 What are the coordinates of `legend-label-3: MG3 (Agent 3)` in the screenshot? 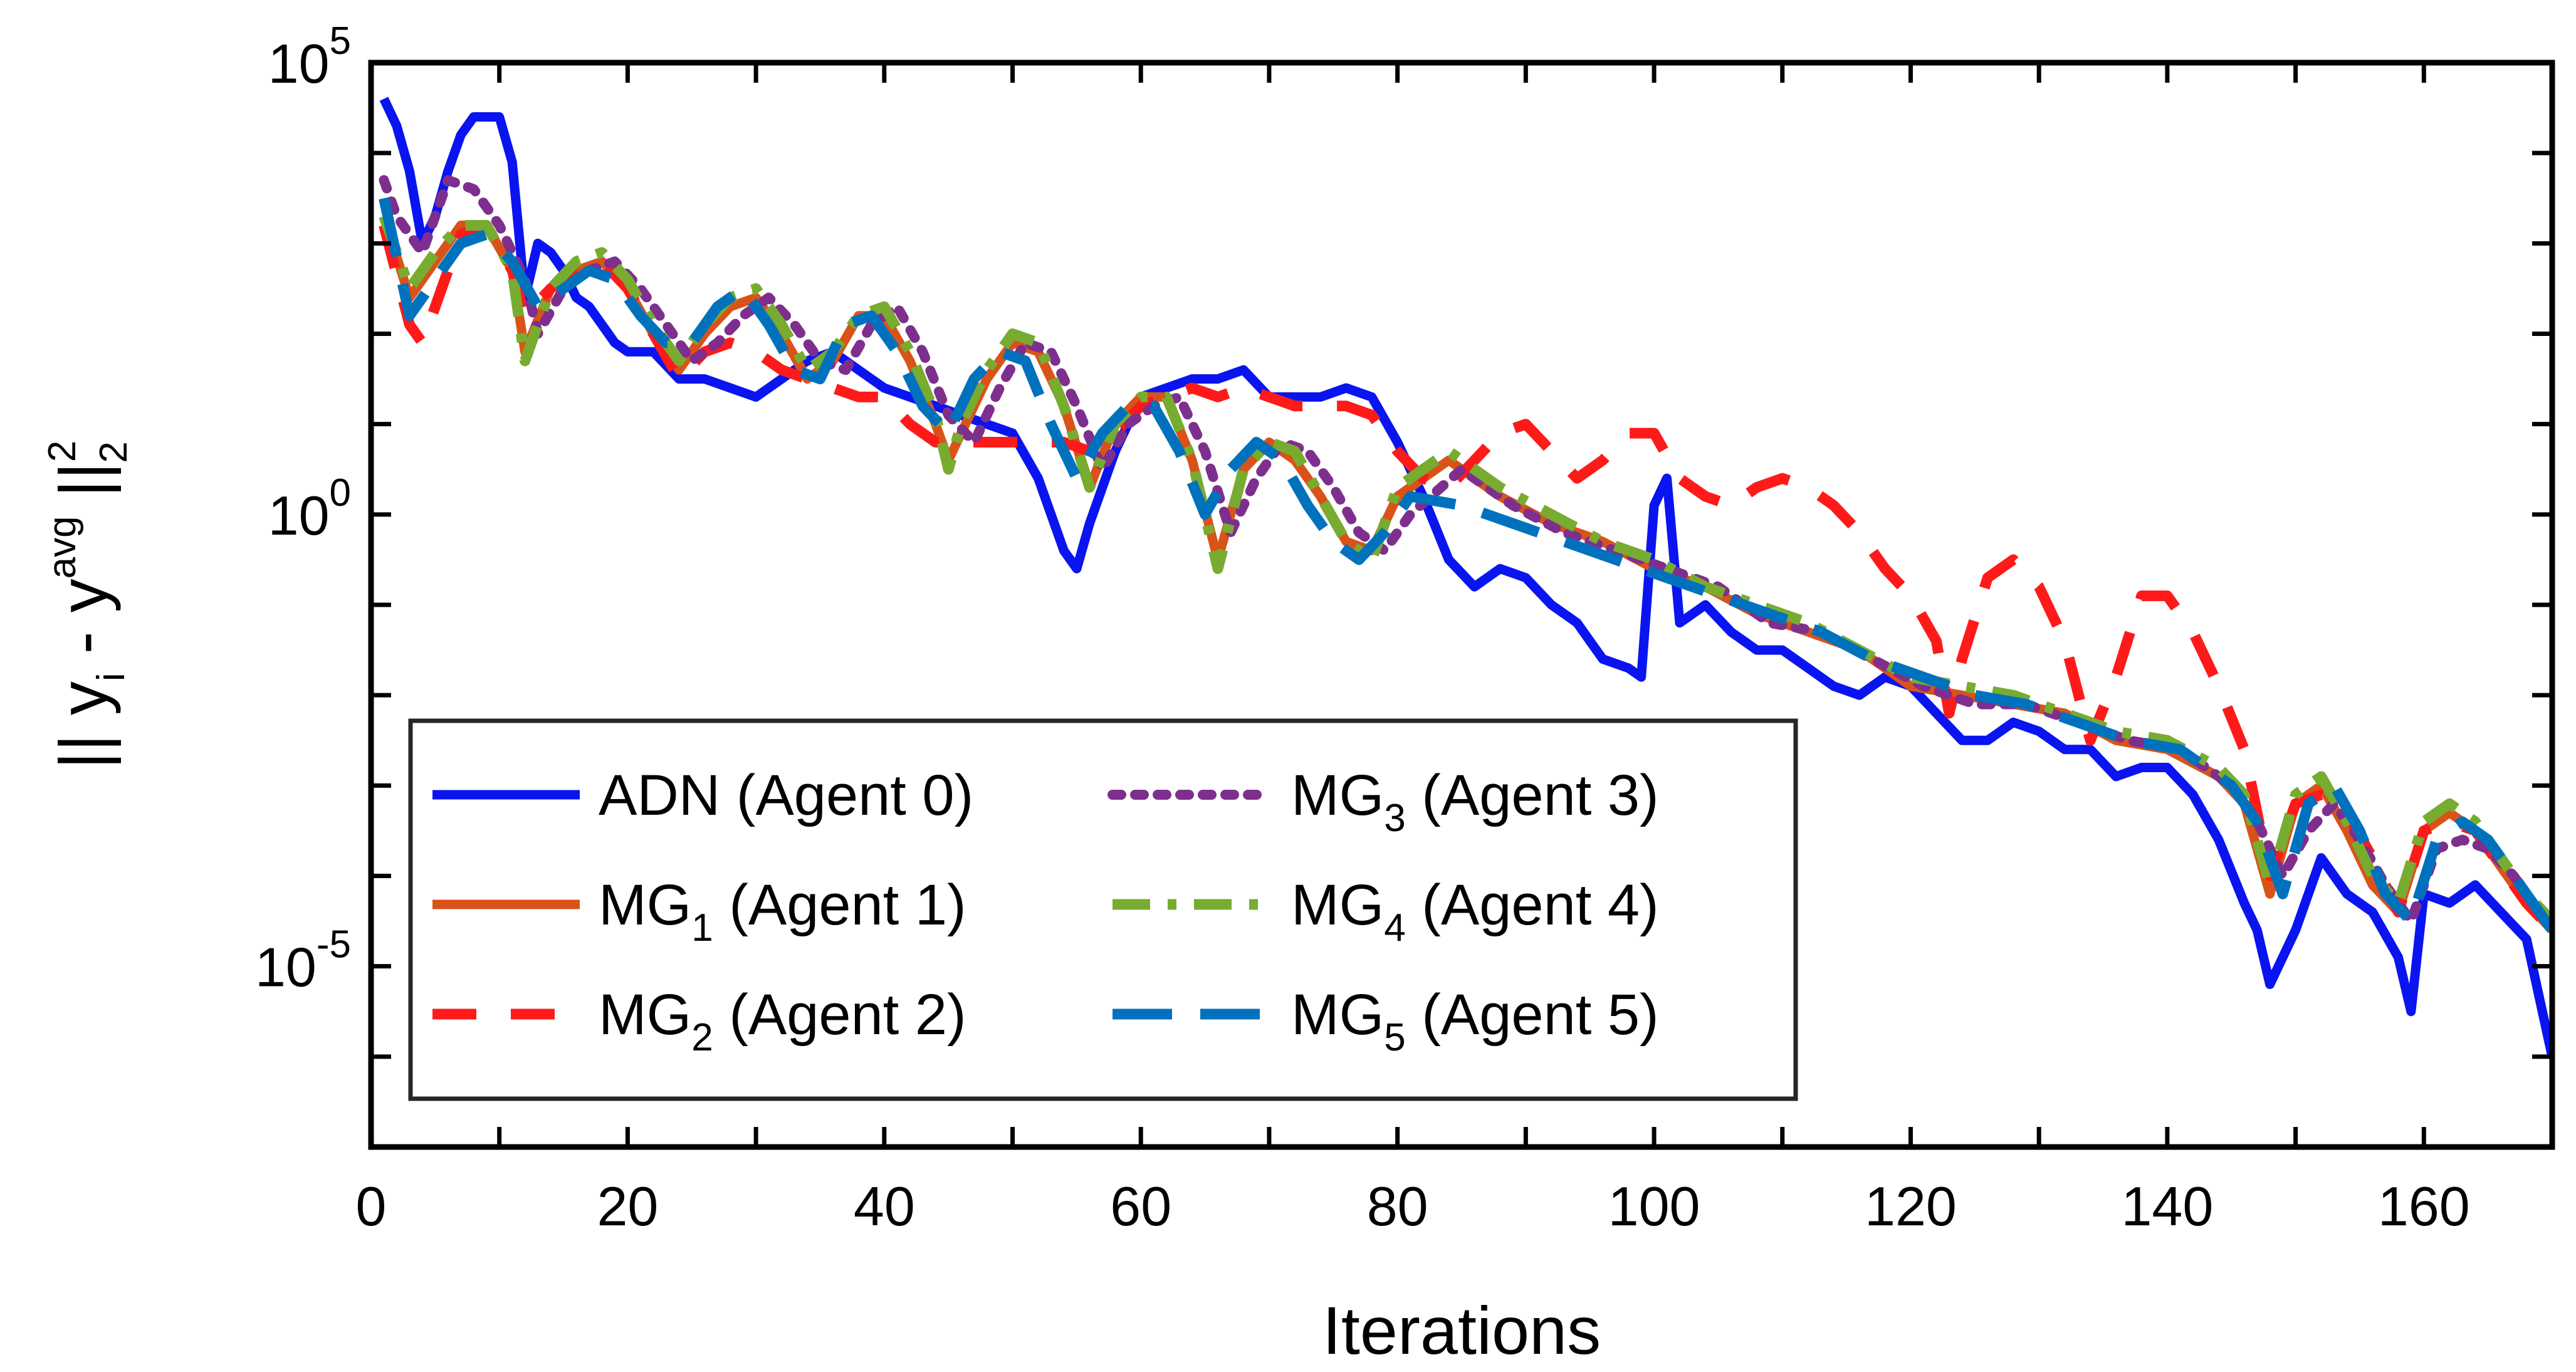 It's located at (1475, 801).